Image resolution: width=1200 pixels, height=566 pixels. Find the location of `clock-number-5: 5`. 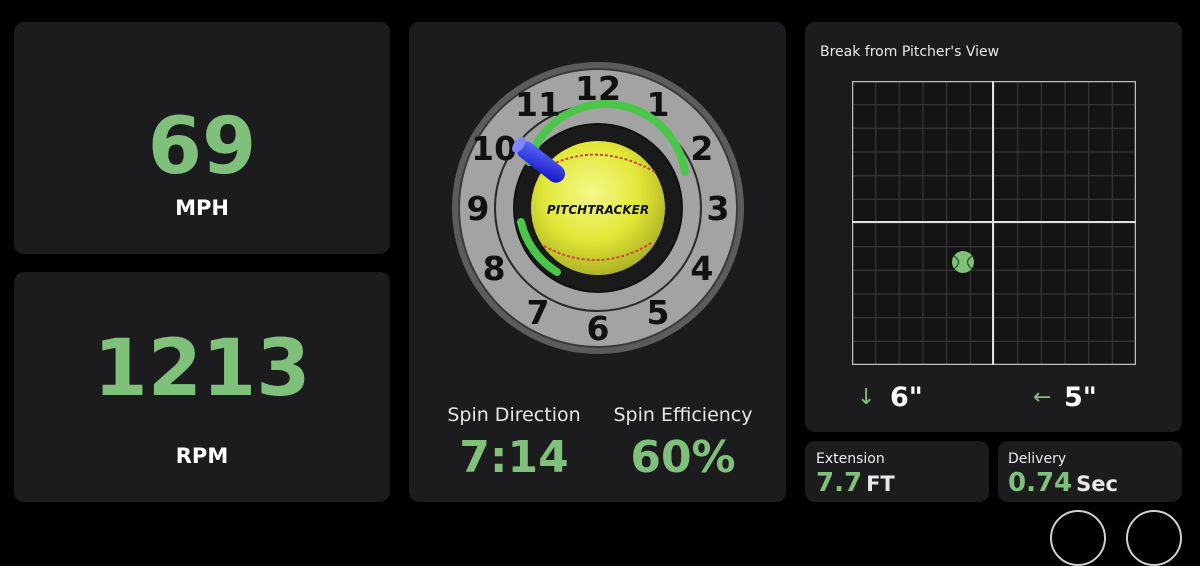

clock-number-5: 5 is located at coordinates (658, 312).